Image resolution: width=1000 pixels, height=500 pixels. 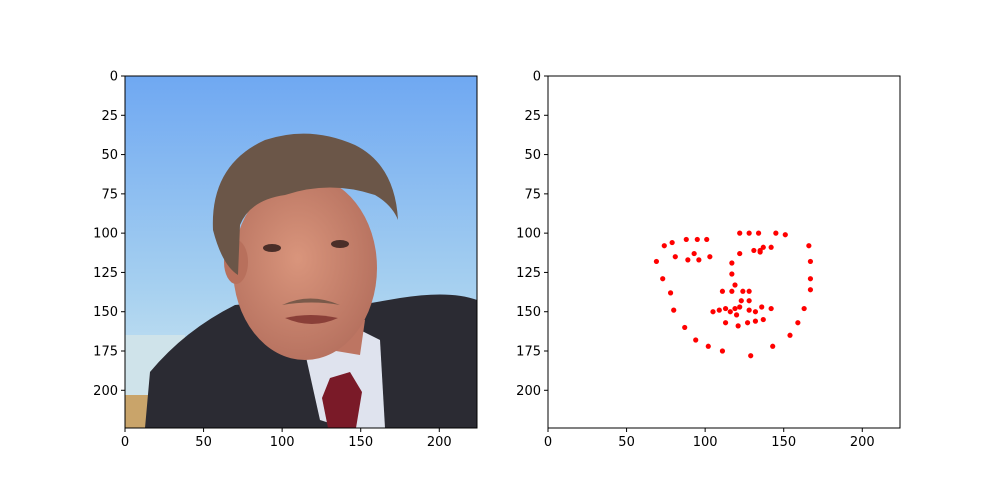 What do you see at coordinates (105, 273) in the screenshot?
I see `photo-ytick-label: 125` at bounding box center [105, 273].